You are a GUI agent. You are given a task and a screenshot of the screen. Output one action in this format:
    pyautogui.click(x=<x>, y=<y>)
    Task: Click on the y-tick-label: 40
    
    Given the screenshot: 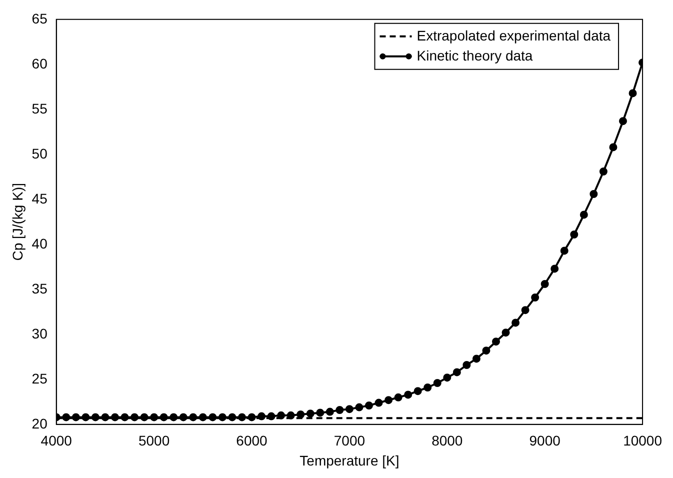 What is the action you would take?
    pyautogui.click(x=40, y=243)
    